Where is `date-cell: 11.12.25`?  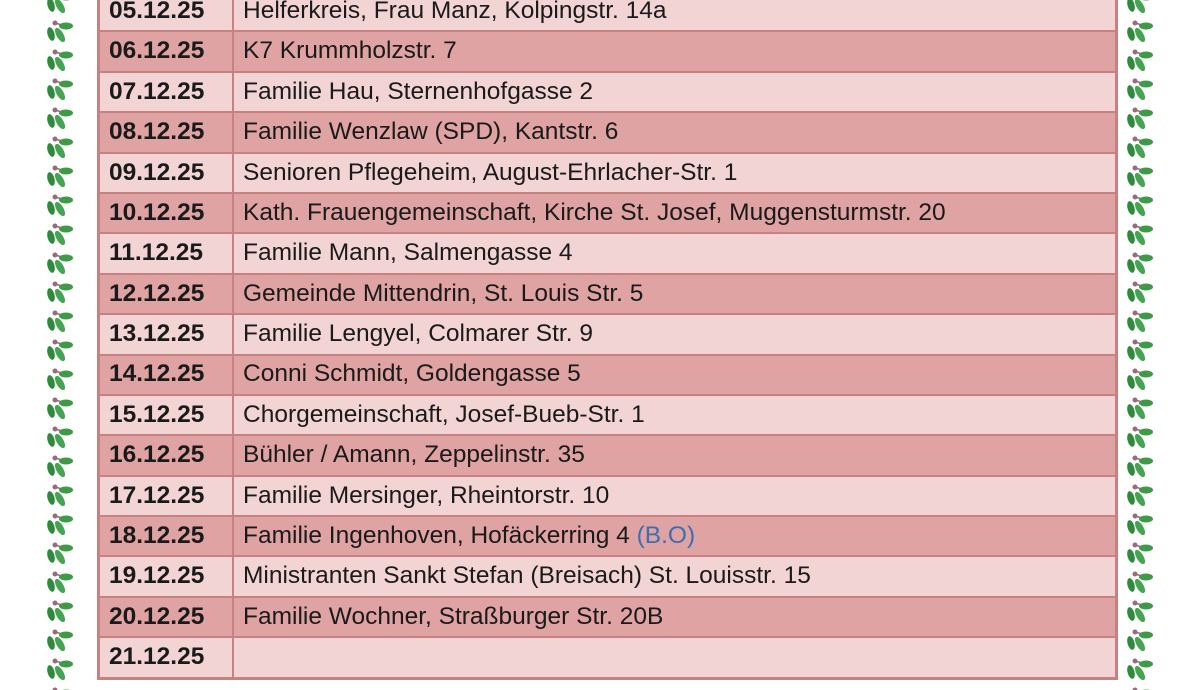
date-cell: 11.12.25 is located at coordinates (165, 253).